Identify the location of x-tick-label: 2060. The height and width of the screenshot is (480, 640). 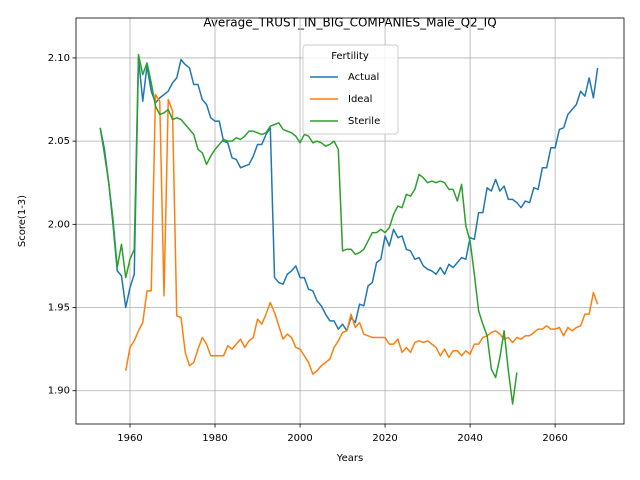
(554, 438).